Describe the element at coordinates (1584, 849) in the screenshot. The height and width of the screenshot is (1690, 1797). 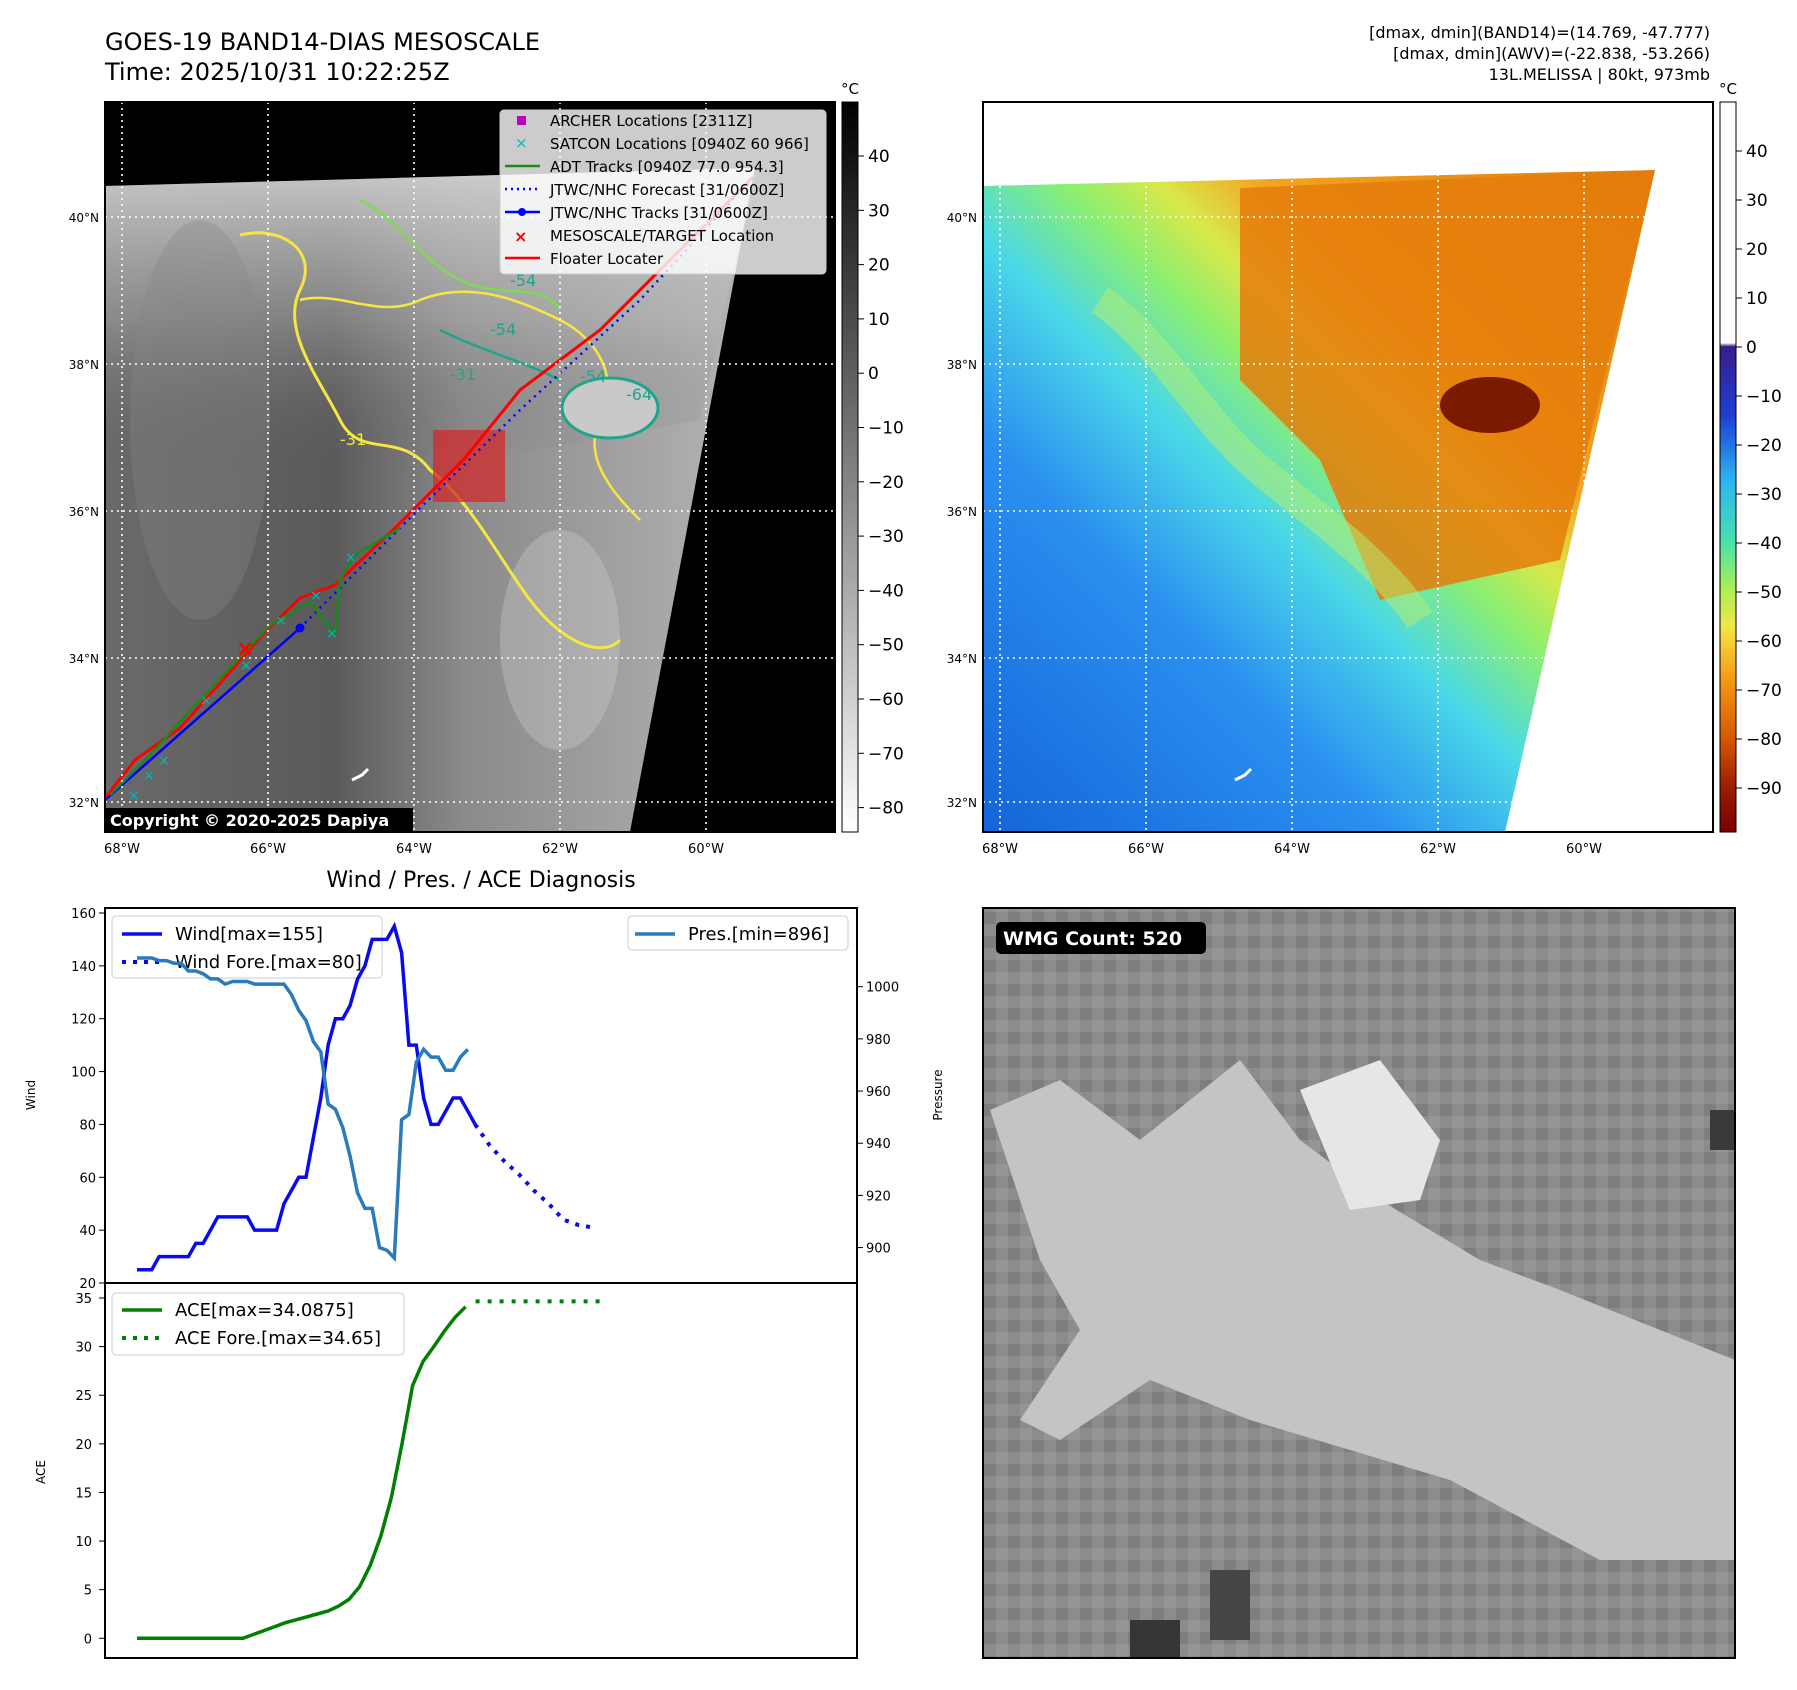
I see `awv-lon-tick-label: 60°W` at that location.